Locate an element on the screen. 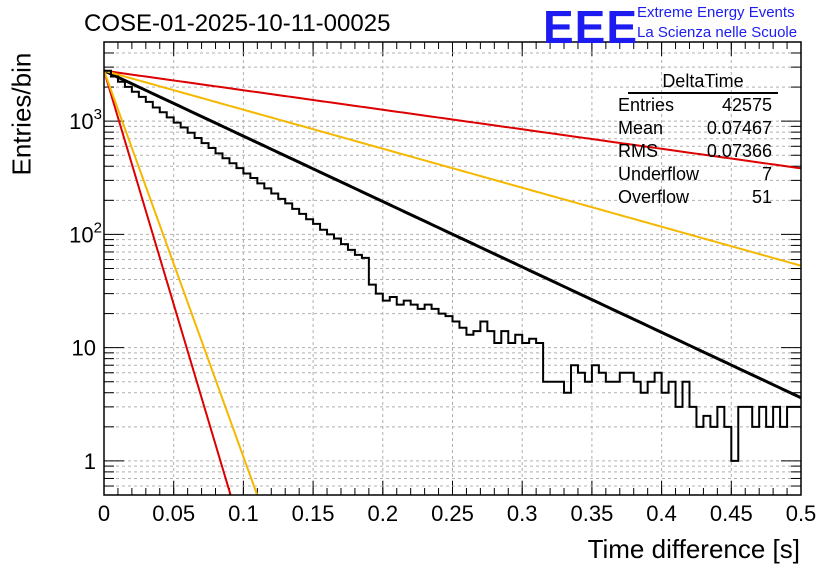 This screenshot has width=836, height=572. x-tick-label: 0.05 is located at coordinates (173, 513).